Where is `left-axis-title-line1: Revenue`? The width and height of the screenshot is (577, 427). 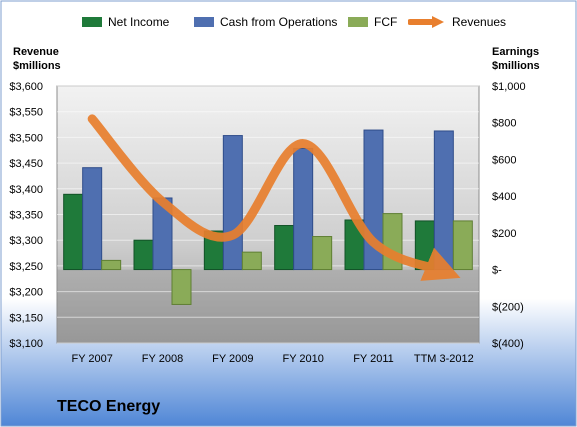 left-axis-title-line1: Revenue is located at coordinates (36, 52).